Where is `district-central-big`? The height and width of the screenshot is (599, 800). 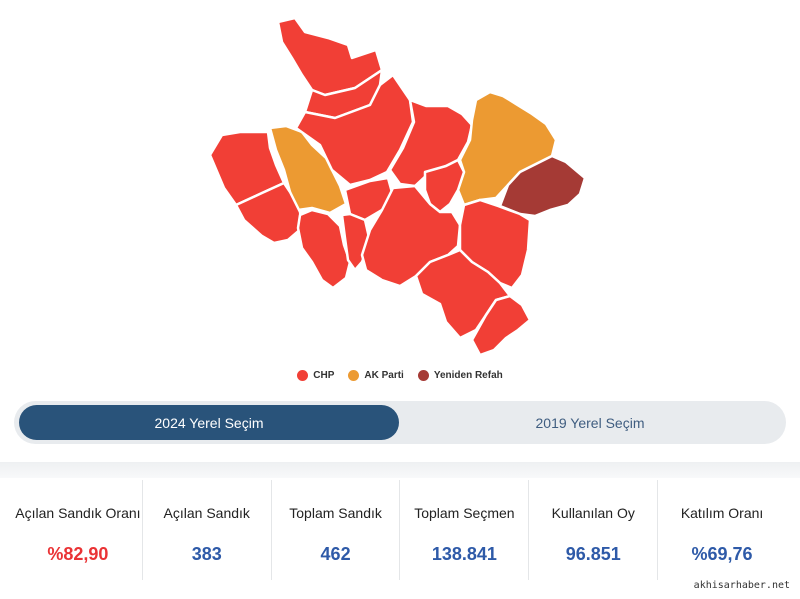 district-central-big is located at coordinates (354, 130).